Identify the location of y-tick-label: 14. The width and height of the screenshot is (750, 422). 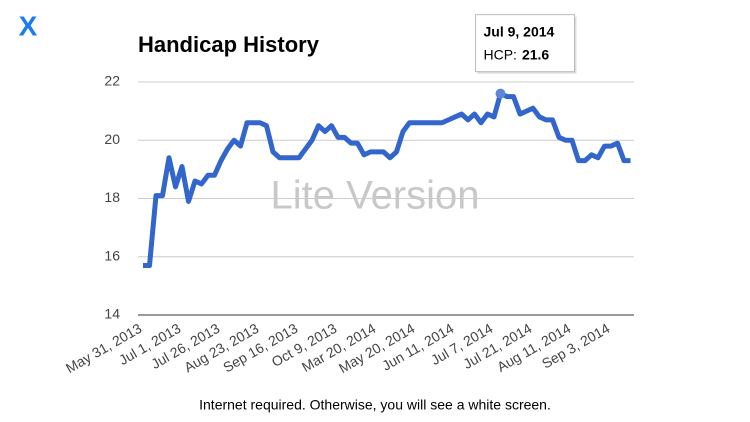
(112, 314).